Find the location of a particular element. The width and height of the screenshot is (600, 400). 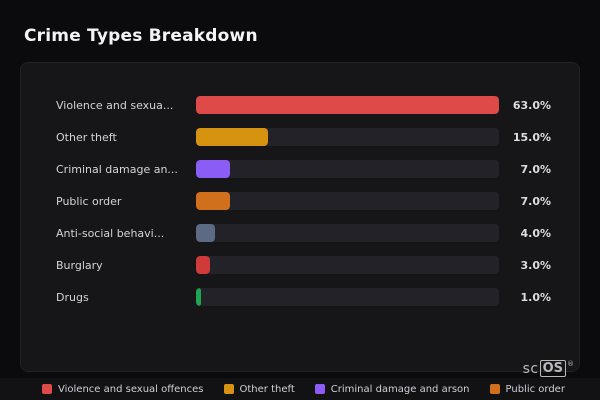

legend-label: Public order is located at coordinates (535, 389).